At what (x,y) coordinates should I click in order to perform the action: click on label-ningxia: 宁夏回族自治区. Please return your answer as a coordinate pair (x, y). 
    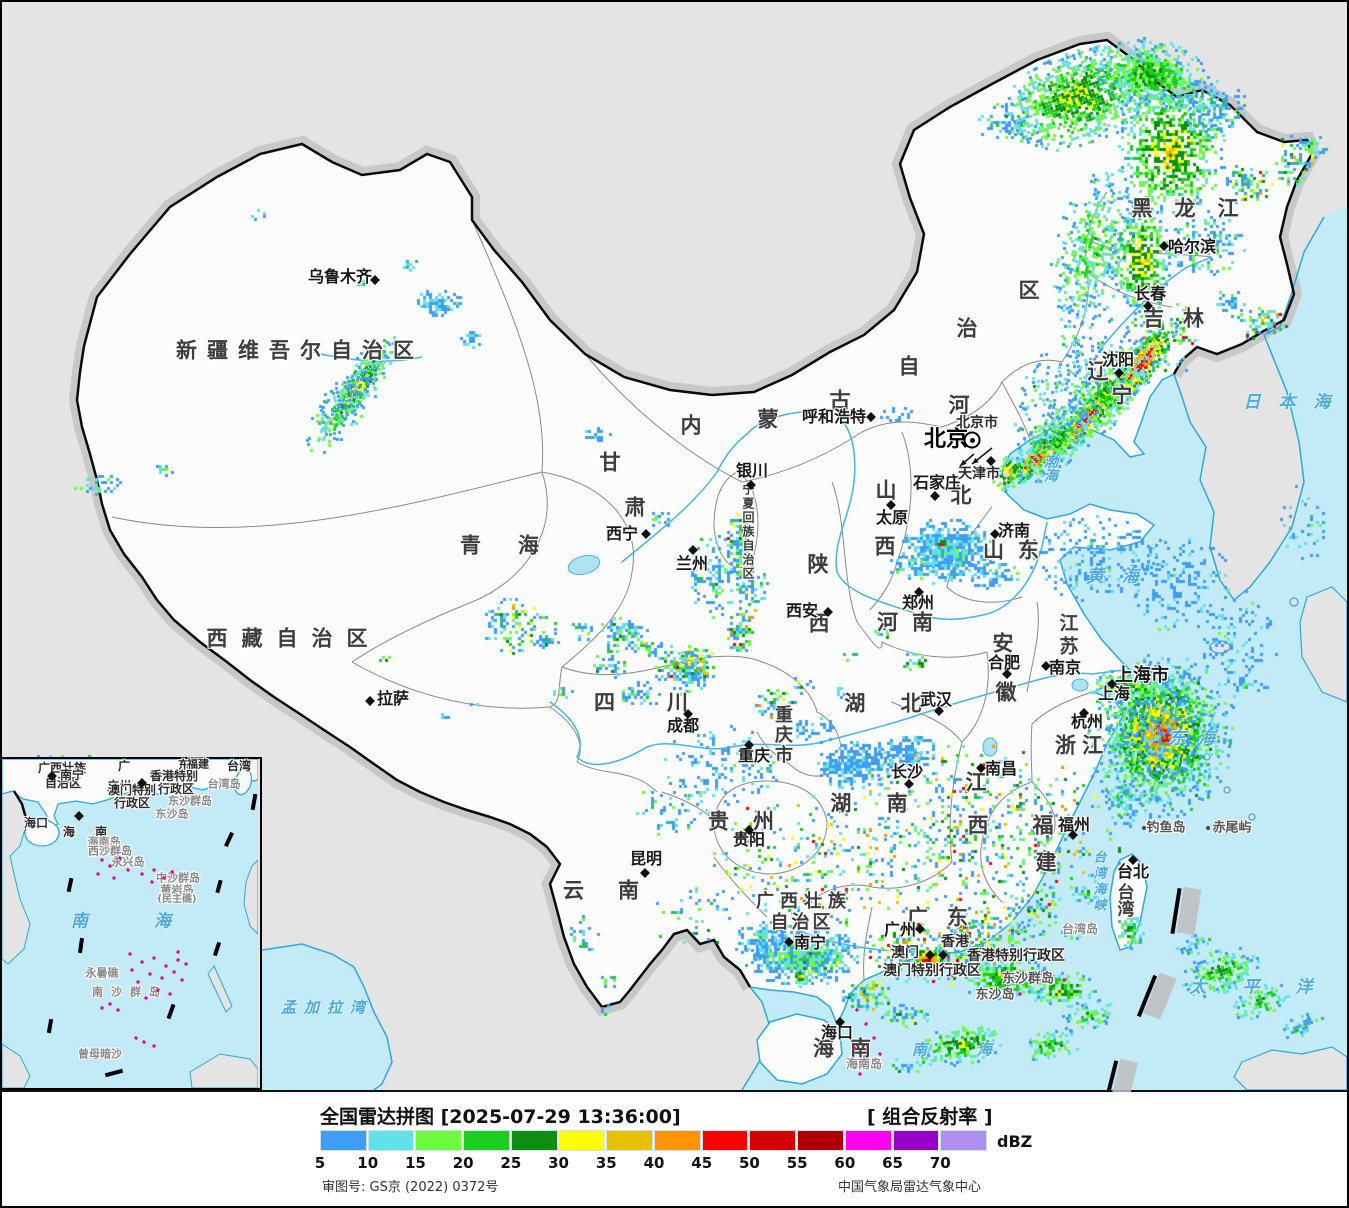
    Looking at the image, I should click on (748, 532).